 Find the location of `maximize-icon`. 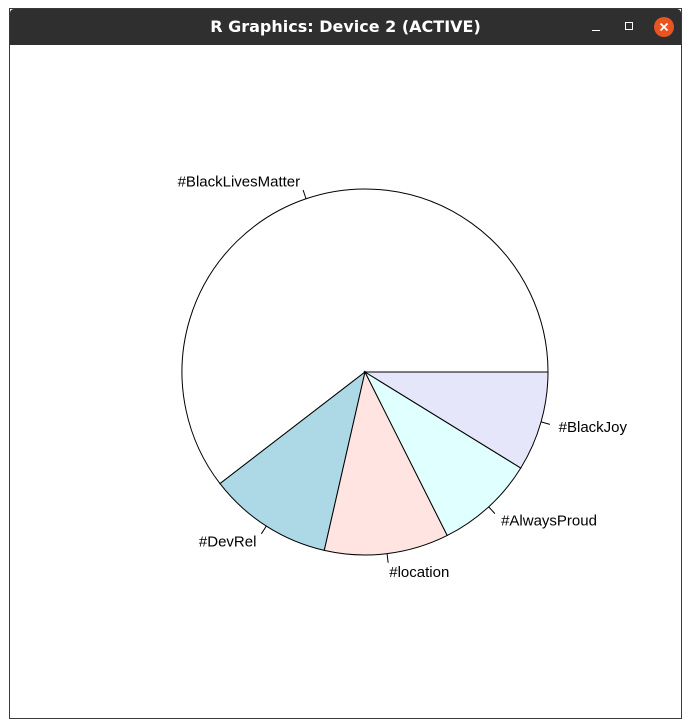

maximize-icon is located at coordinates (629, 26).